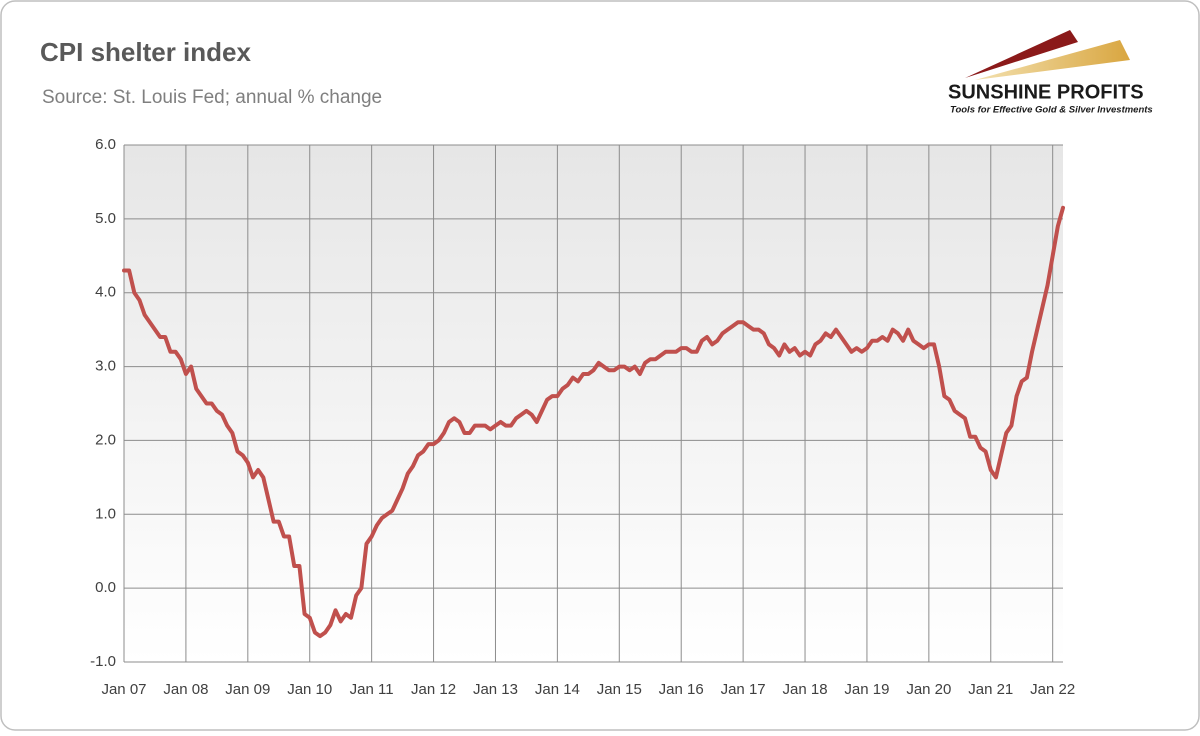 This screenshot has height=736, width=1200. Describe the element at coordinates (105, 292) in the screenshot. I see `y-tick-label: 4.0` at that location.